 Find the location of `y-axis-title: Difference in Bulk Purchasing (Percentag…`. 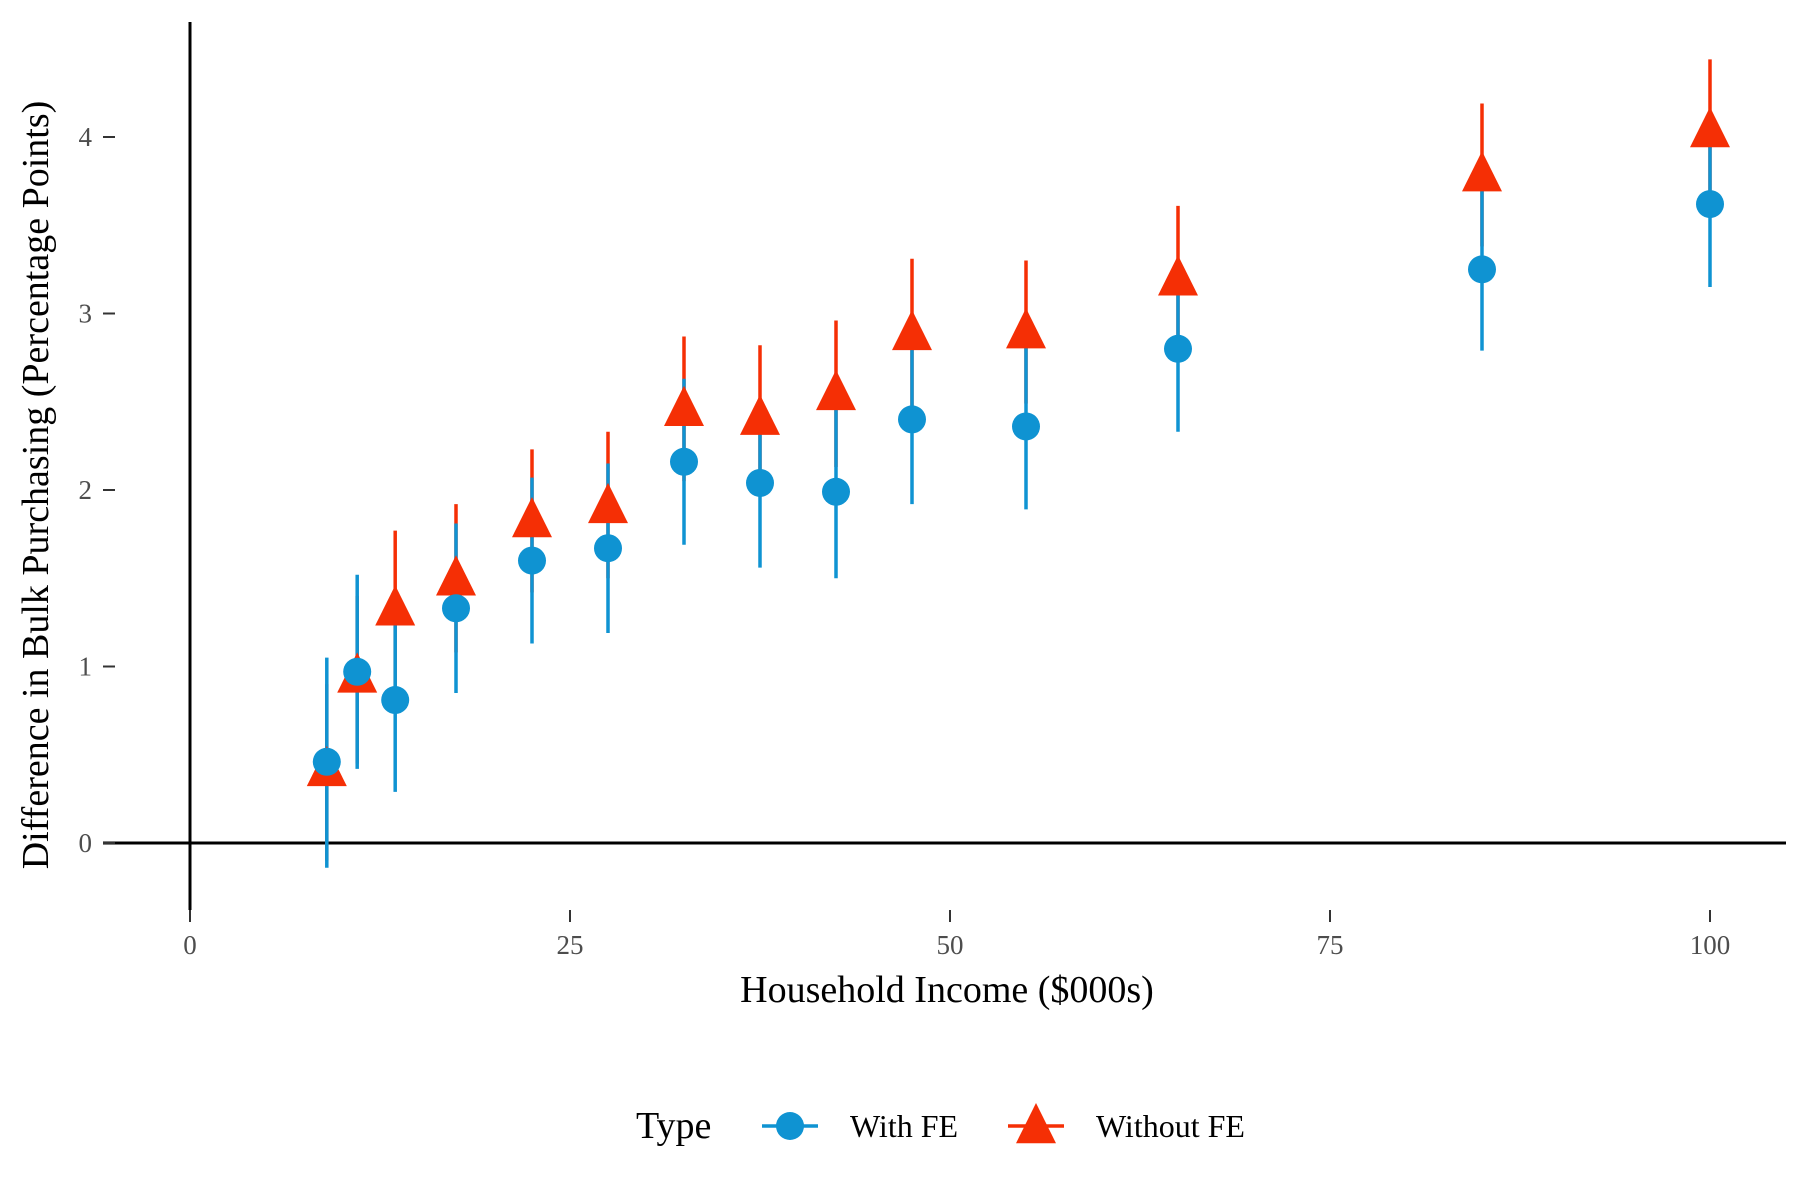

y-axis-title: Difference in Bulk Purchasing (Percentag… is located at coordinates (36, 485).